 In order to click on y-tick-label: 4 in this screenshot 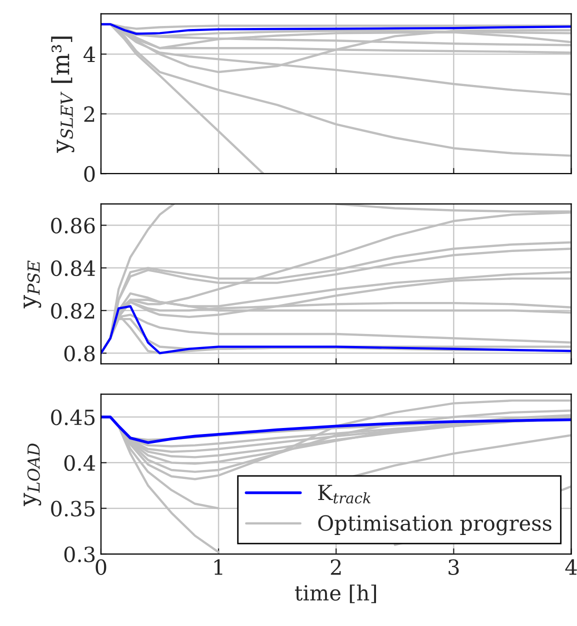, I will do `click(90, 54)`.